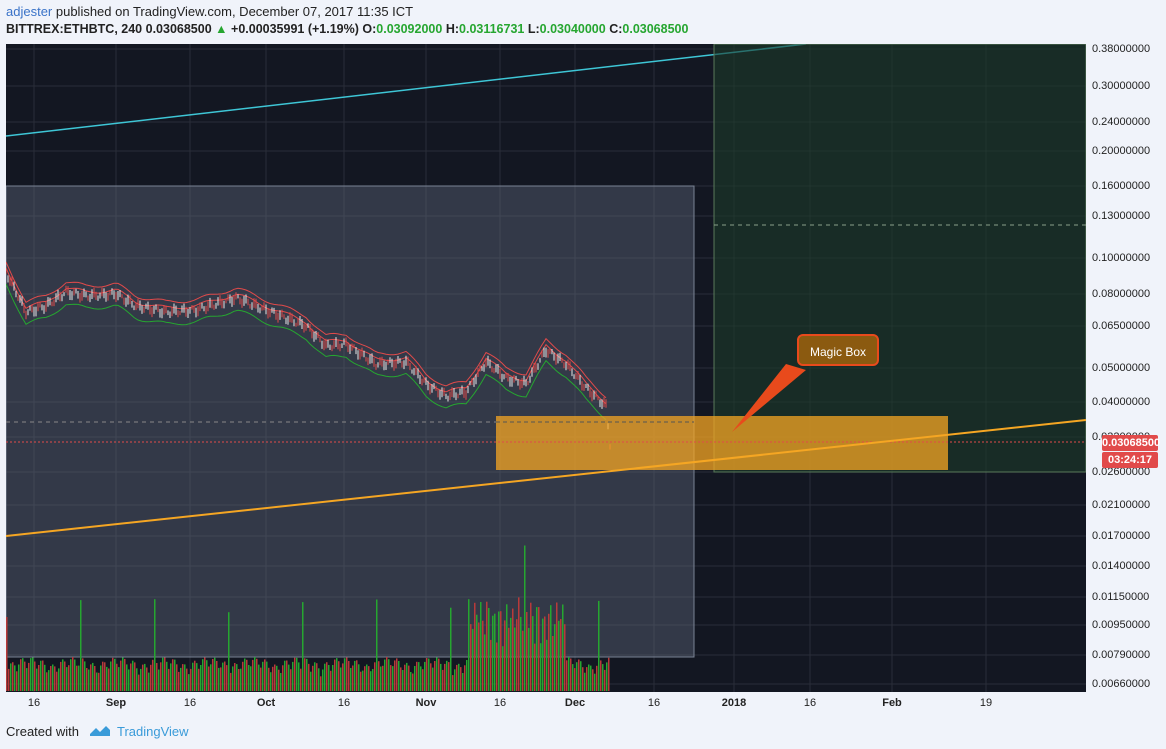 The image size is (1166, 749). I want to click on price-label: 0.00660000, so click(1121, 684).